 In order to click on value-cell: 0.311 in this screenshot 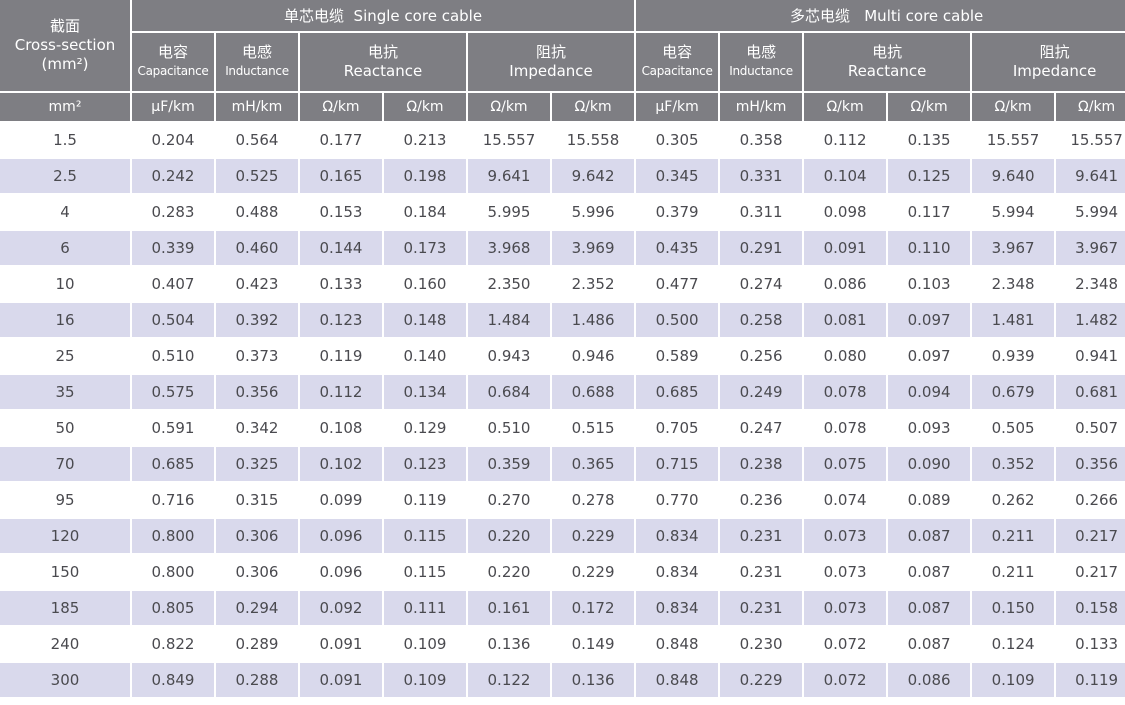, I will do `click(761, 212)`.